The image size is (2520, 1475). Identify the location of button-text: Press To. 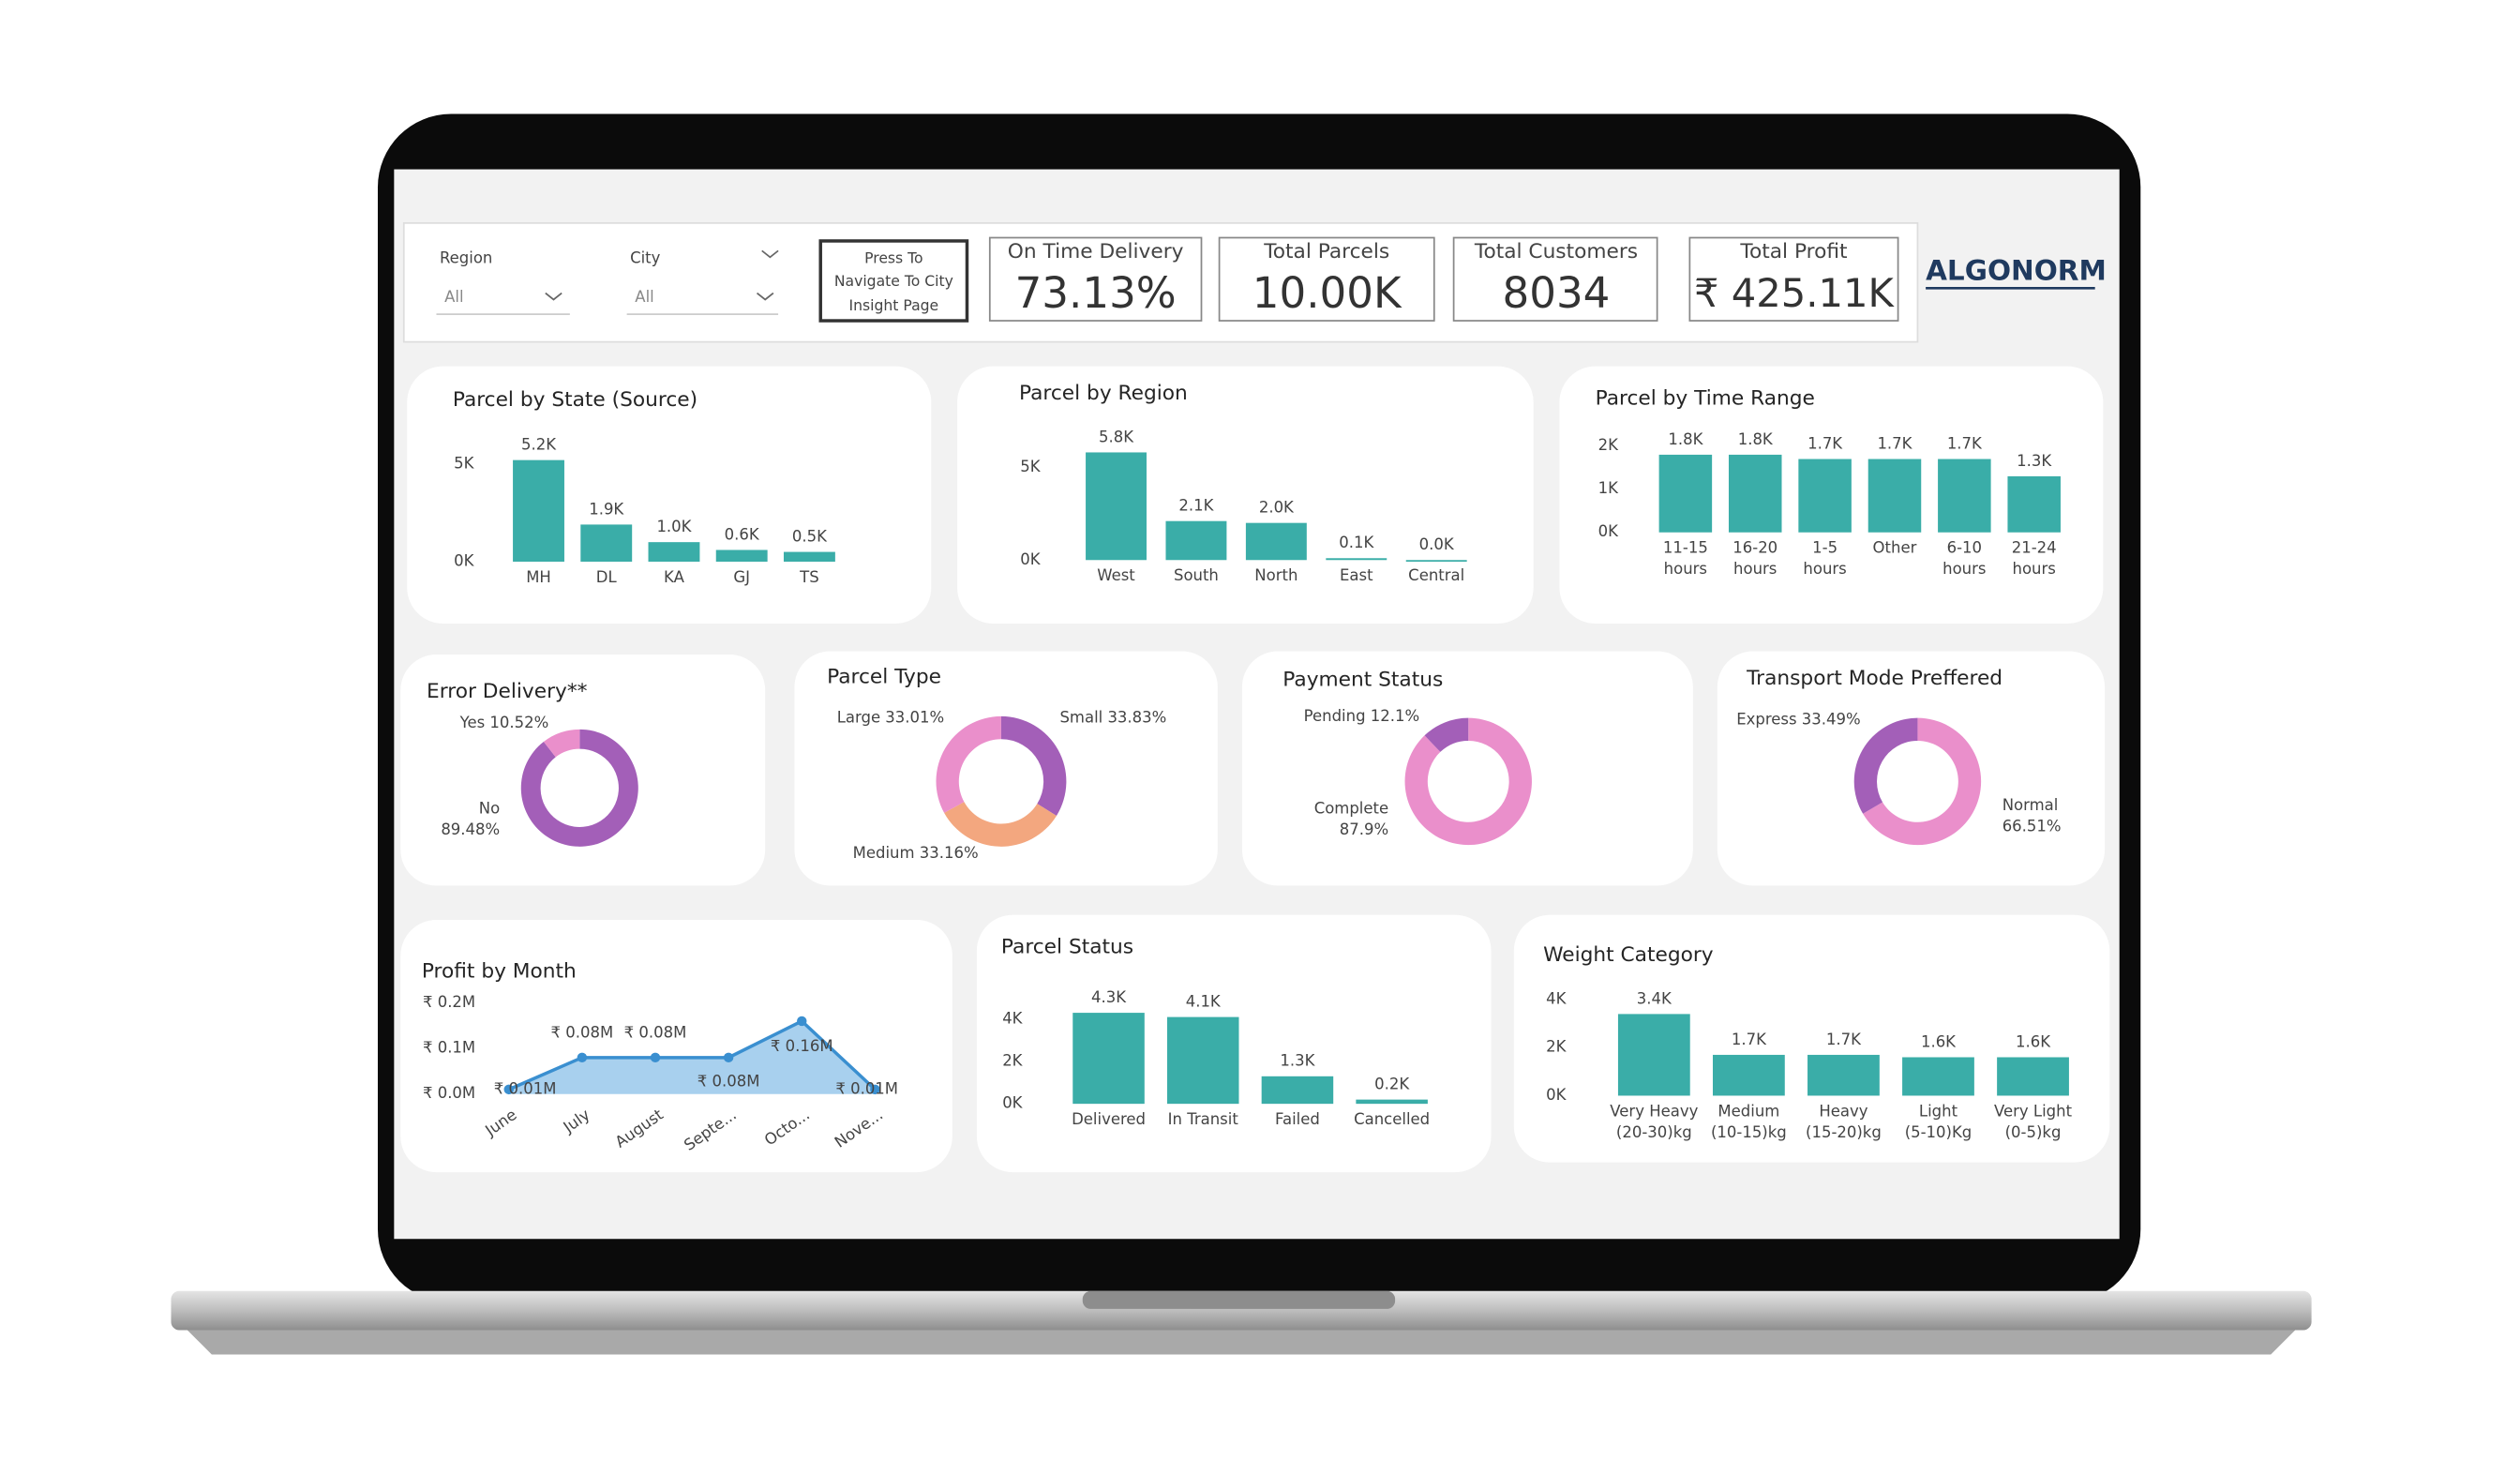
(893, 258).